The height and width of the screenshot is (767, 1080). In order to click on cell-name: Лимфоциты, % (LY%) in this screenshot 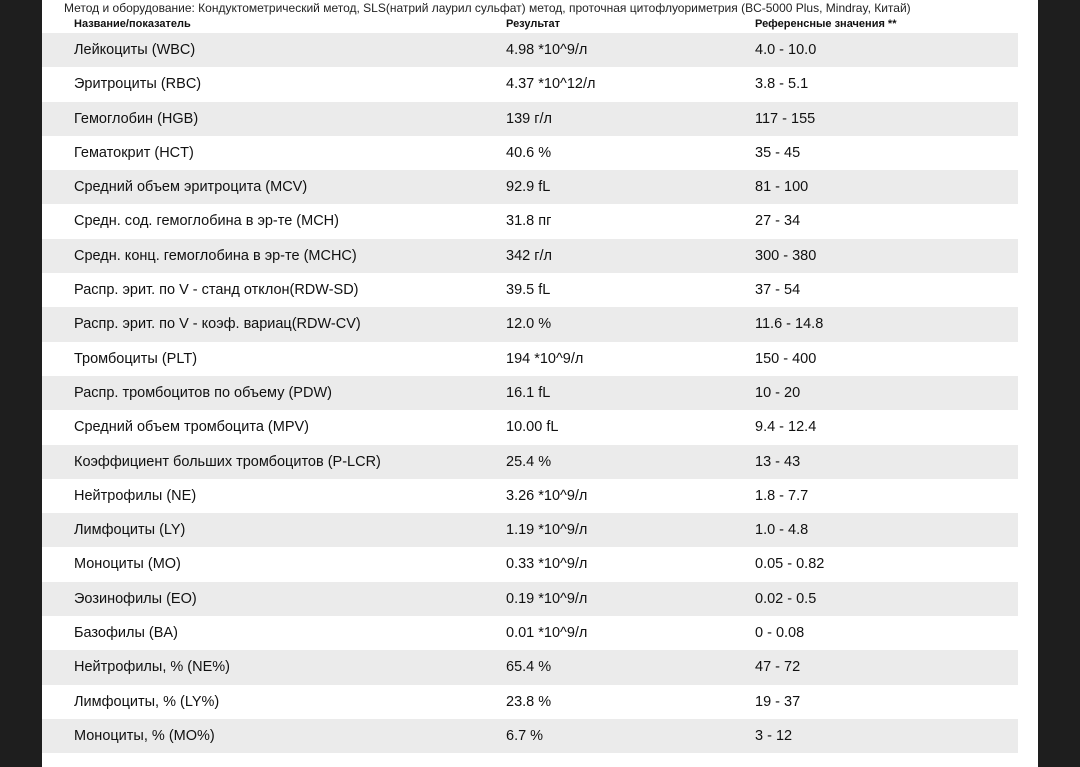, I will do `click(147, 701)`.